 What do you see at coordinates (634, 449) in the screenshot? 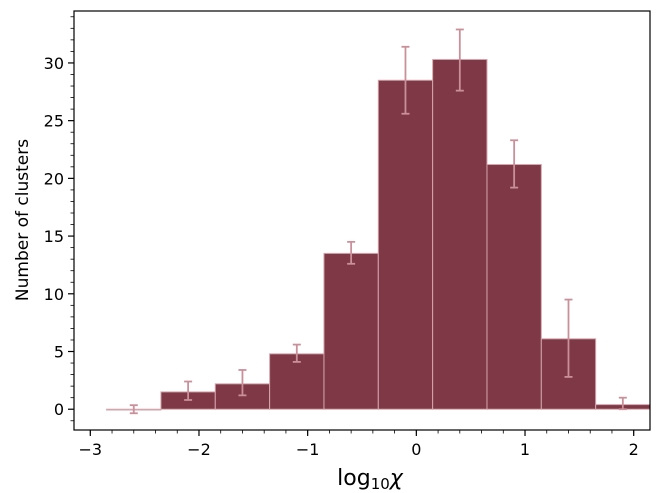
I see `x-tick-label-5: 2` at bounding box center [634, 449].